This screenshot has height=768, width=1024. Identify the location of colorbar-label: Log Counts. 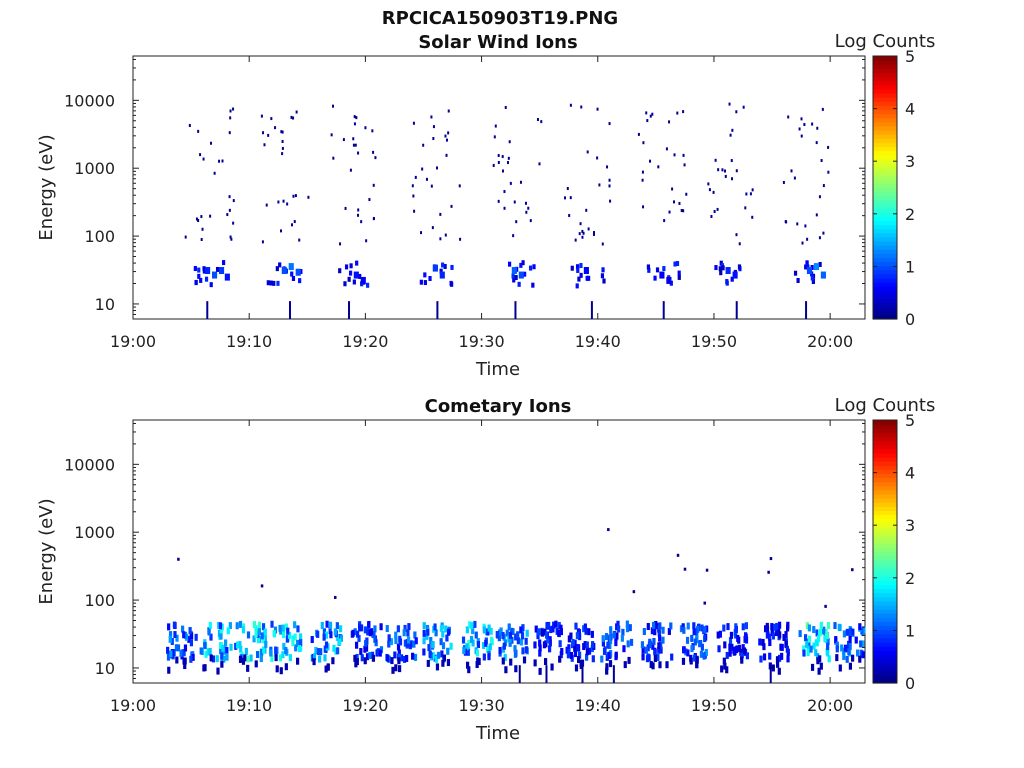
(885, 405).